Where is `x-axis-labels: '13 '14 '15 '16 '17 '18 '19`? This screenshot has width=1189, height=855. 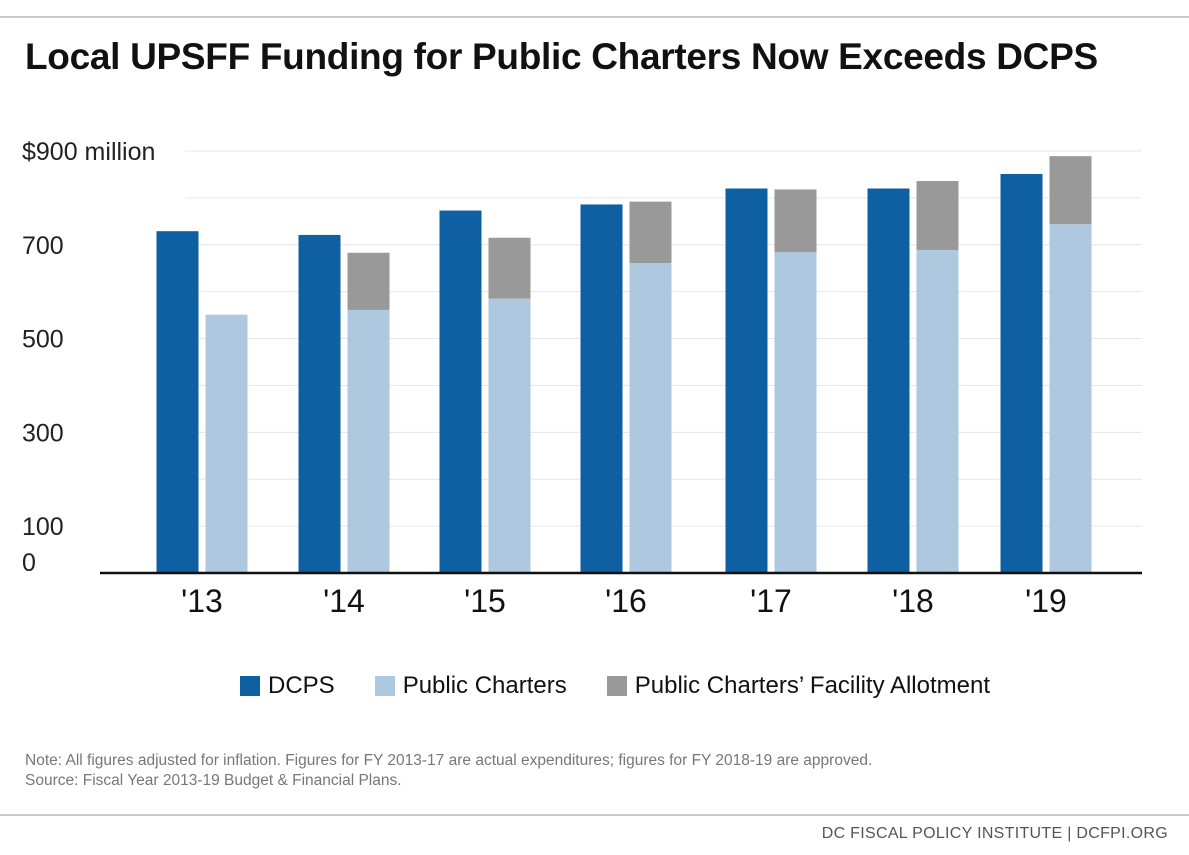 x-axis-labels: '13 '14 '15 '16 '17 '18 '19 is located at coordinates (624, 601).